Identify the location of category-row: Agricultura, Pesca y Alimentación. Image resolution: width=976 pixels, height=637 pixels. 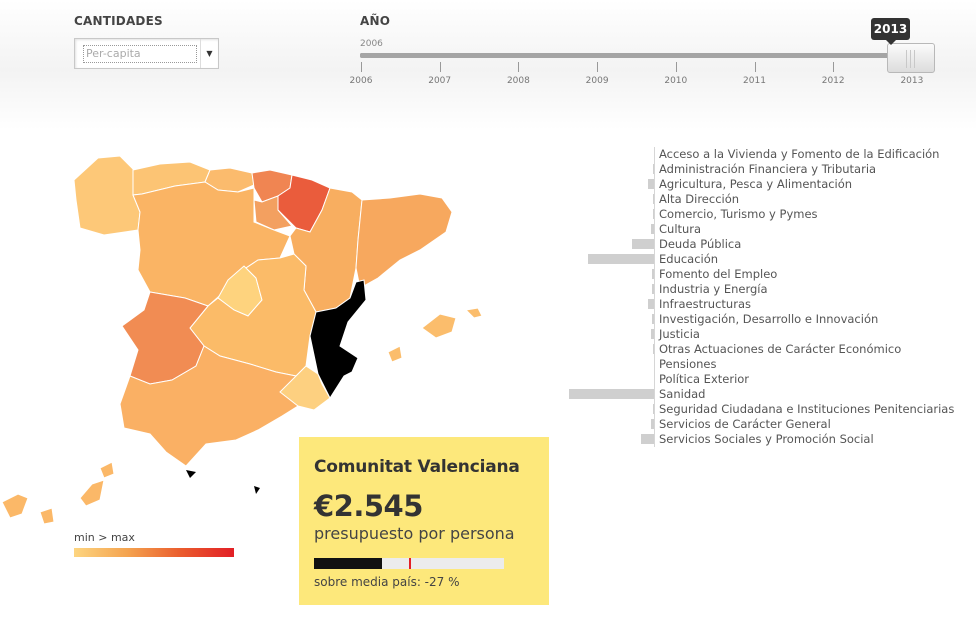
(765, 184).